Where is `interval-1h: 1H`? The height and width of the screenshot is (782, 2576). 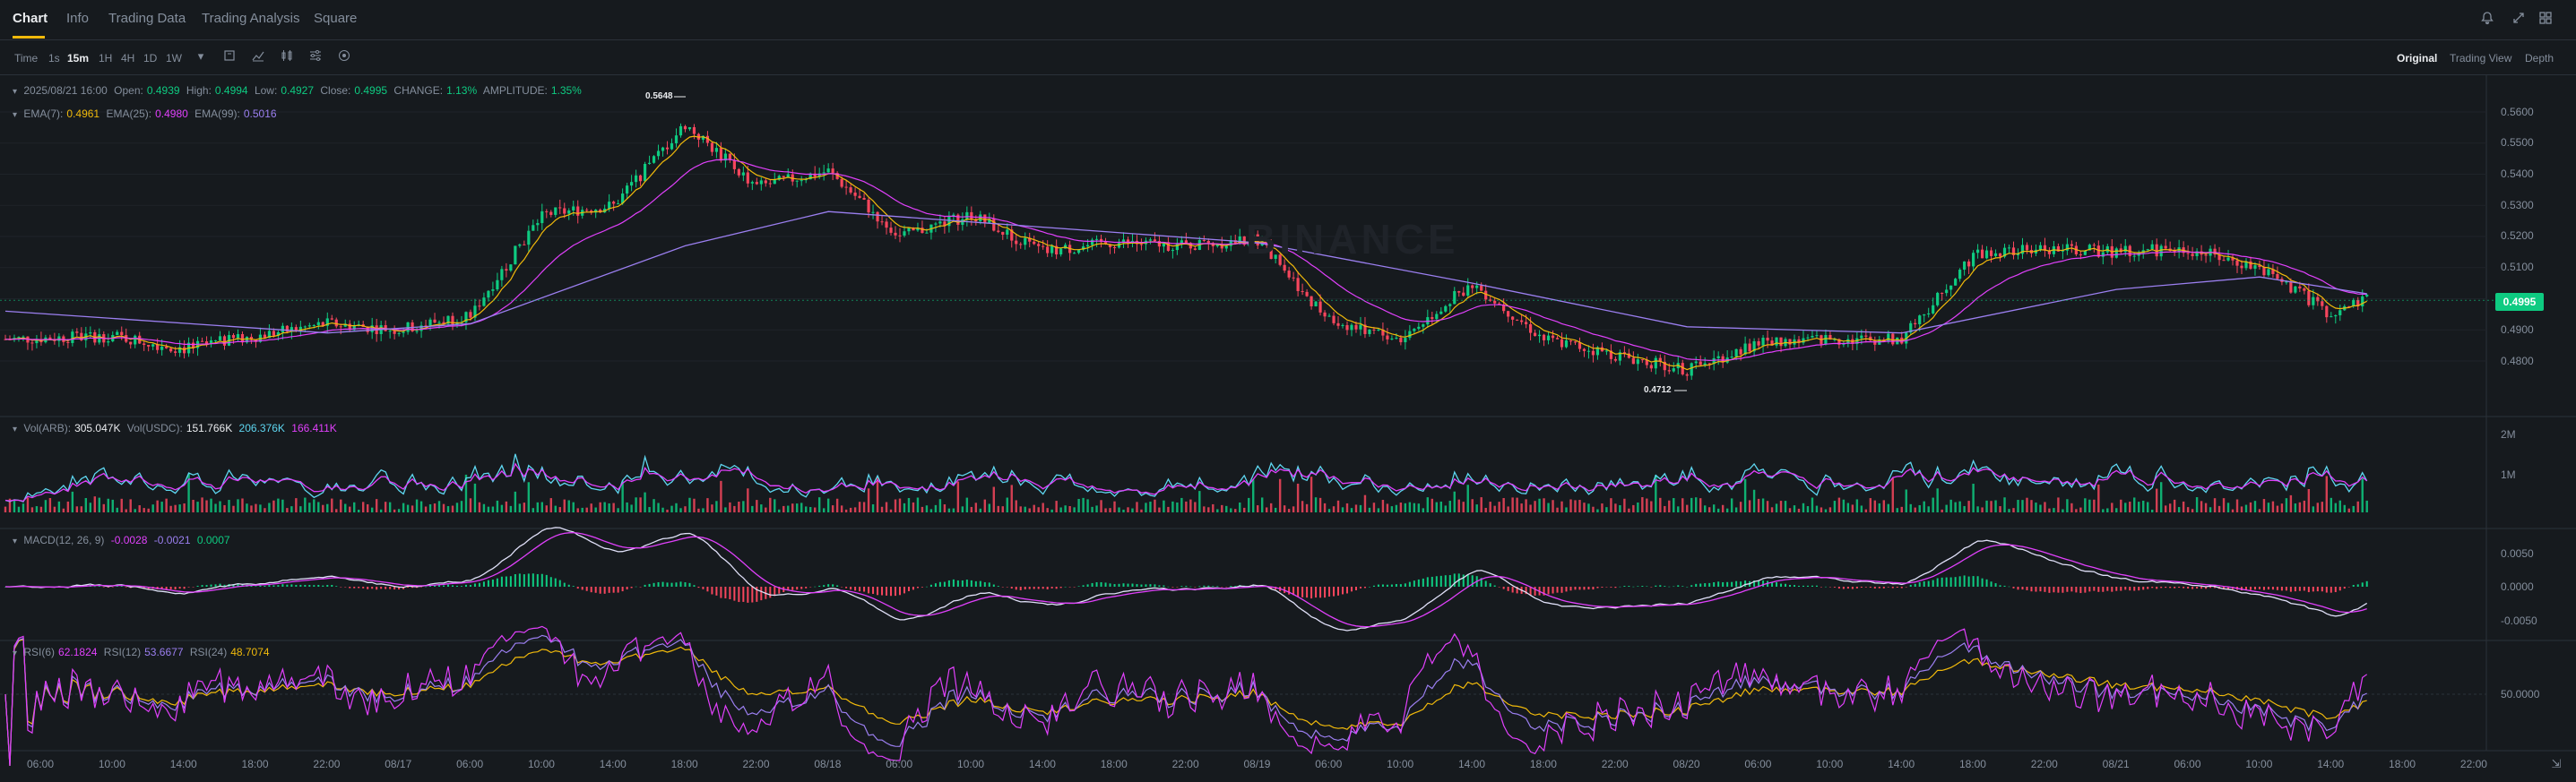 interval-1h: 1H is located at coordinates (106, 58).